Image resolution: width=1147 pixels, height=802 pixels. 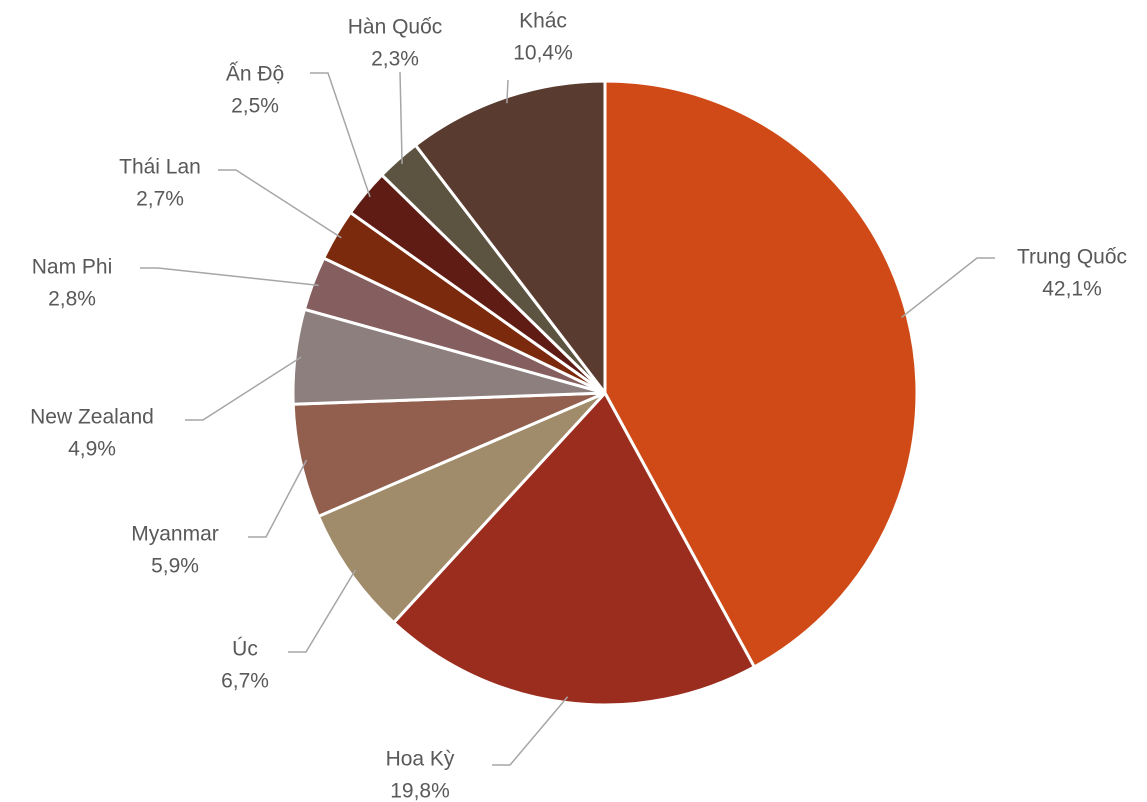 What do you see at coordinates (420, 791) in the screenshot?
I see `slice-value-label: 19,8%` at bounding box center [420, 791].